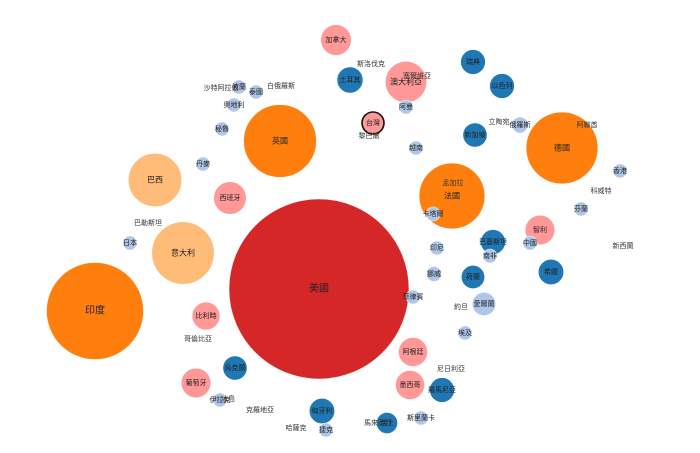  I want to click on outer-label-15: 克羅地亞, so click(260, 409).